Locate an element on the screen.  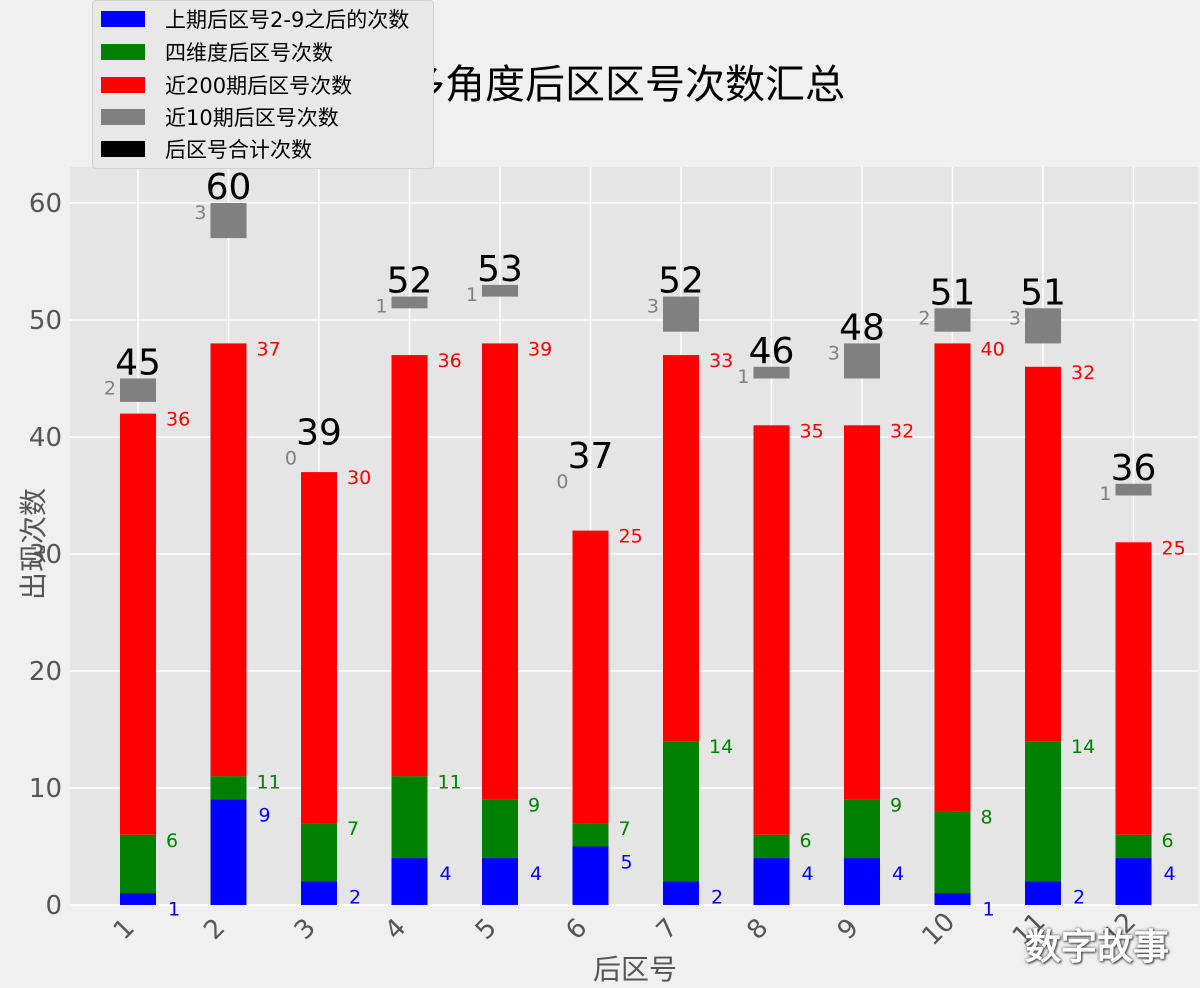
data-label-four-dimension: 11 is located at coordinates (269, 782).